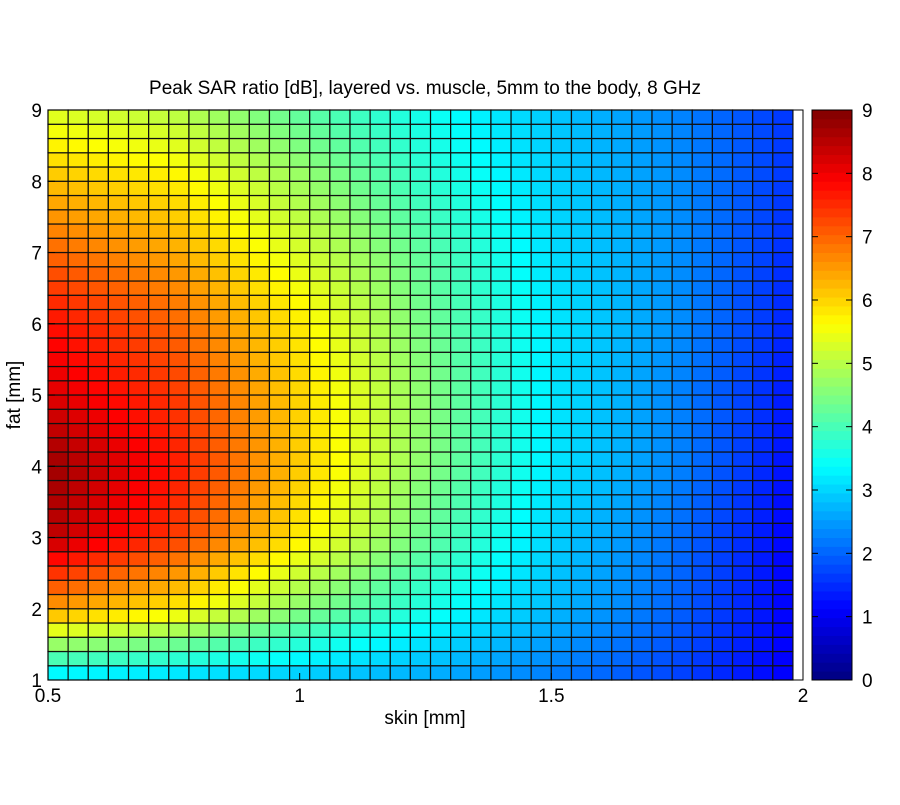 This screenshot has width=900, height=805. Describe the element at coordinates (867, 618) in the screenshot. I see `colorbar-tick-label: 1` at that location.